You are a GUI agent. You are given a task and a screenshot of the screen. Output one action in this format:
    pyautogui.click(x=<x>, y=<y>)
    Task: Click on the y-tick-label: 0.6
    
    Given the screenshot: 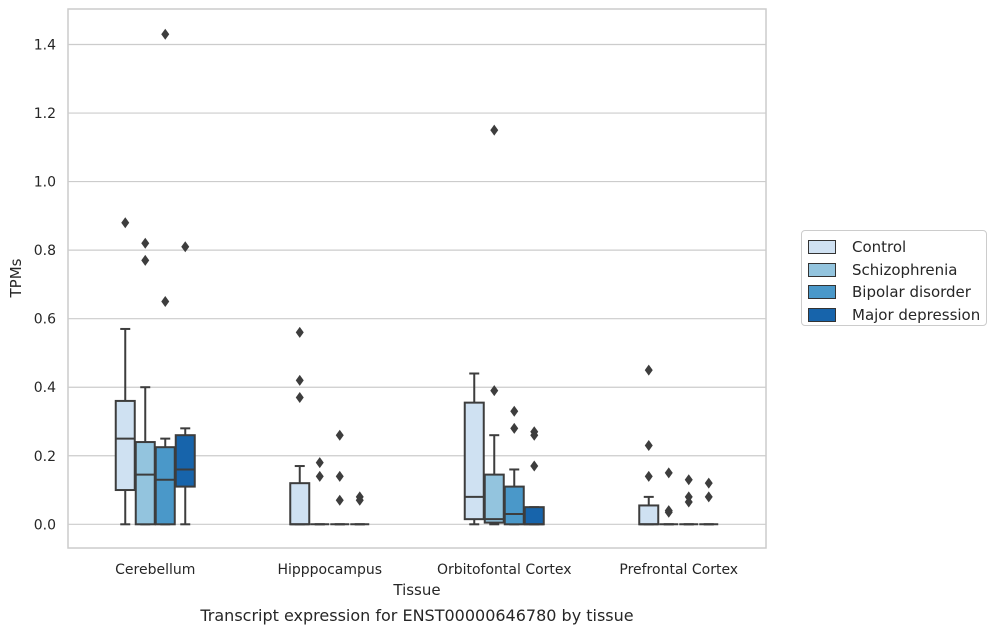 What is the action you would take?
    pyautogui.click(x=45, y=320)
    